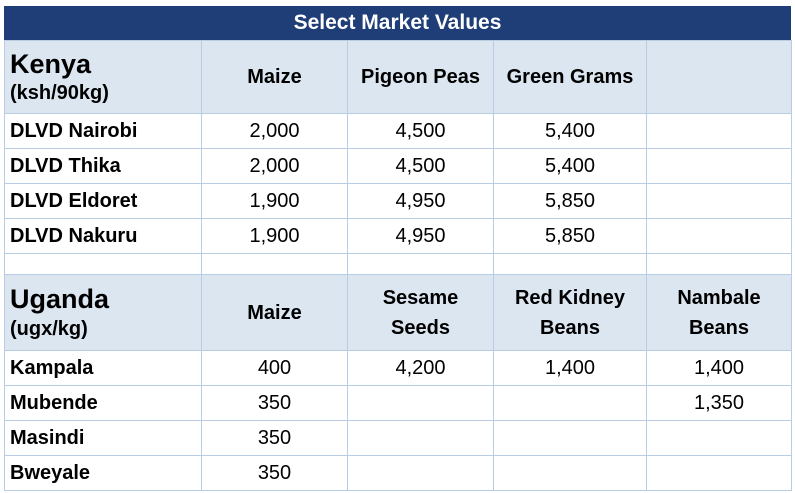  I want to click on header-line: Maize, so click(274, 312).